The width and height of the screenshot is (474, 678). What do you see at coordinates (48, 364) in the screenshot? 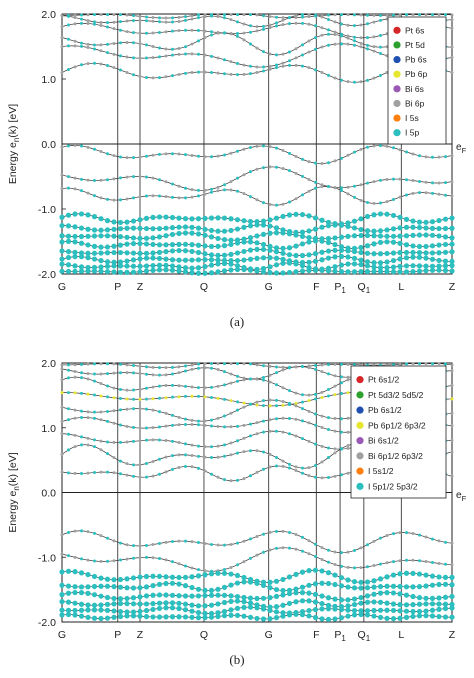
I see `y-tick-label: 2.0` at bounding box center [48, 364].